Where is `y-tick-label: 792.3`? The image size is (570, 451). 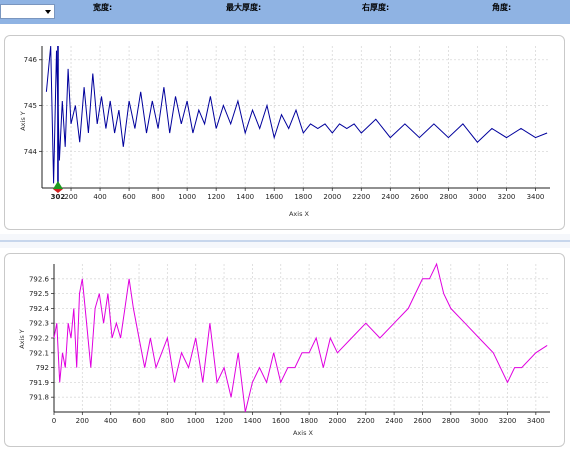 y-tick-label: 792.3 is located at coordinates (39, 324).